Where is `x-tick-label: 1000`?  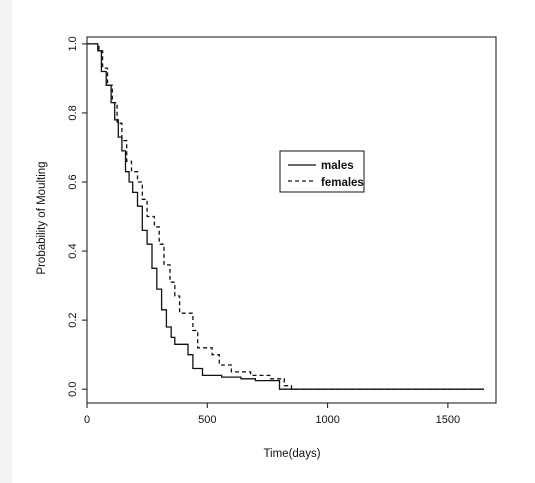 x-tick-label: 1000 is located at coordinates (327, 420).